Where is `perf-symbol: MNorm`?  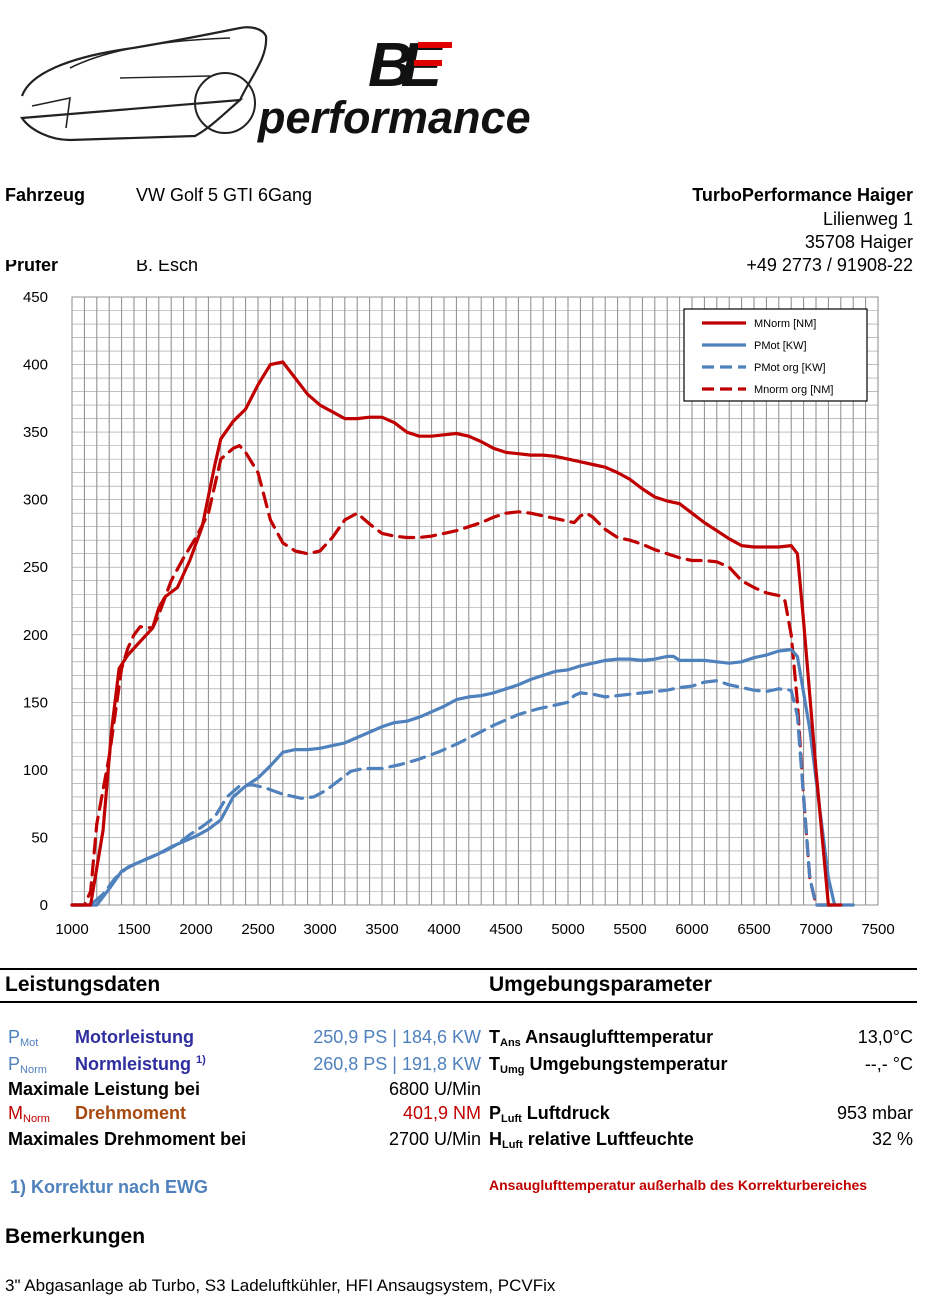
perf-symbol: MNorm is located at coordinates (29, 1114).